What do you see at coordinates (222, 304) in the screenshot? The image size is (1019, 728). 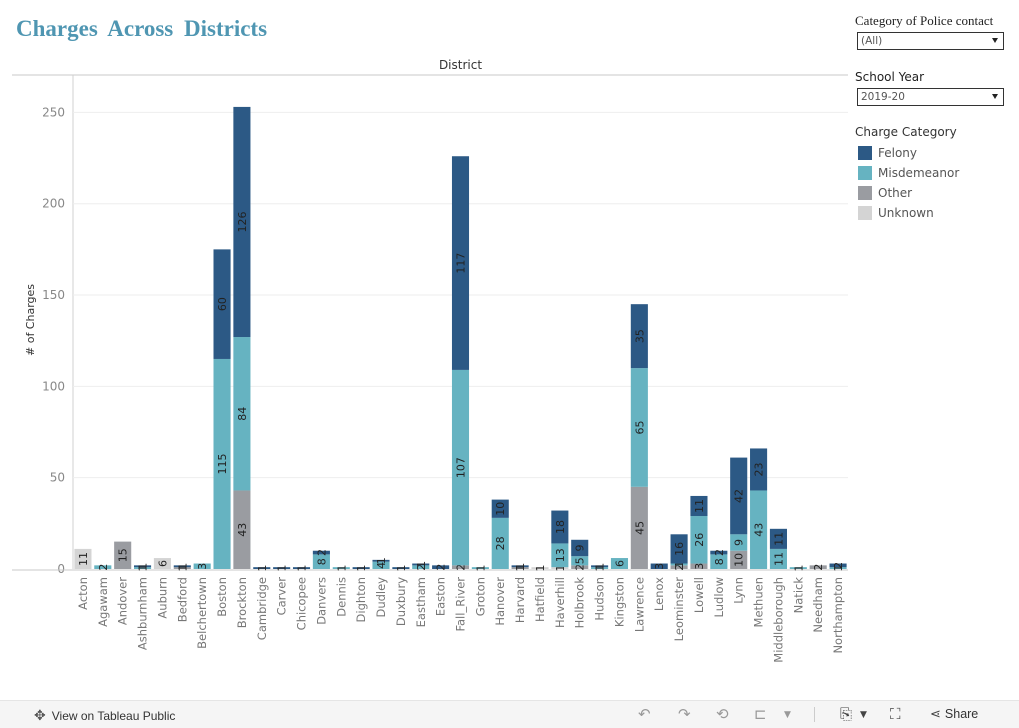 I see `data-label: 60` at bounding box center [222, 304].